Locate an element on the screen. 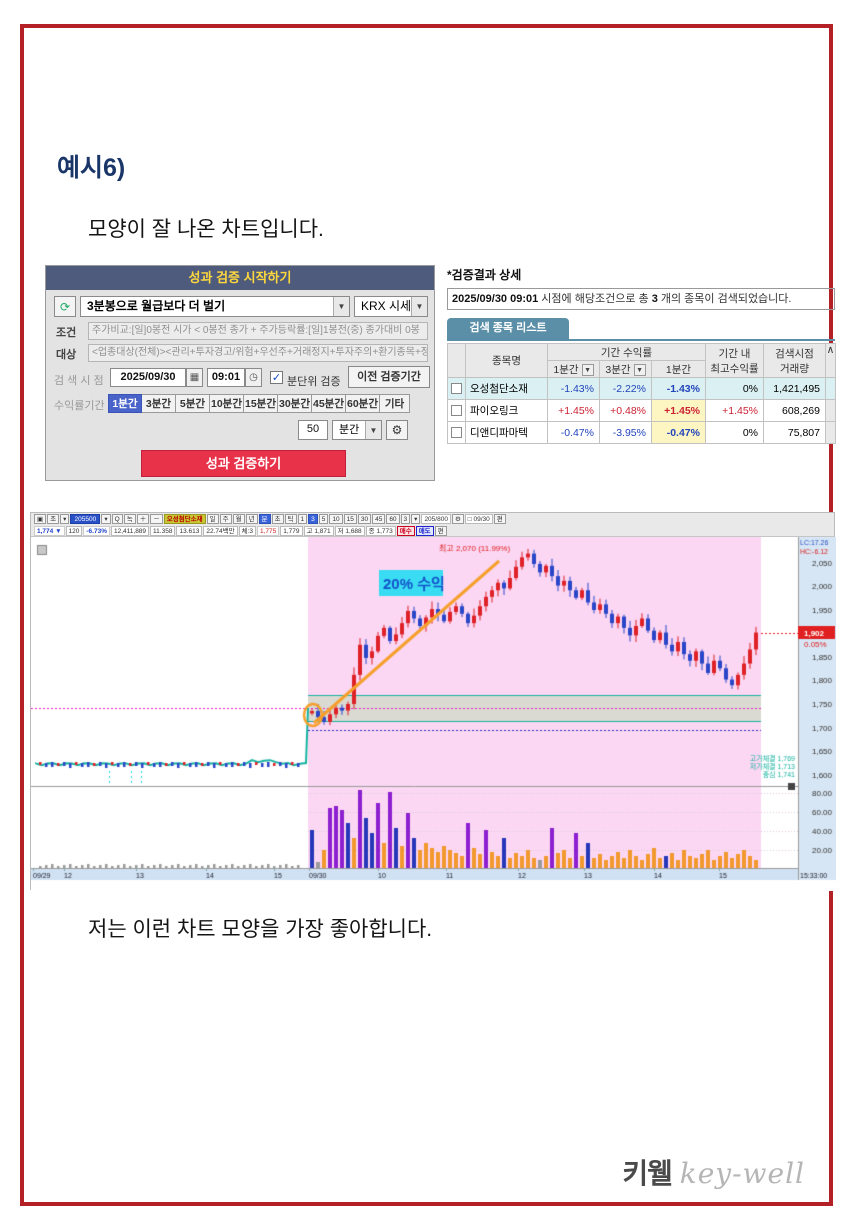 This screenshot has width=847, height=1230. summary-count: 3 is located at coordinates (654, 299).